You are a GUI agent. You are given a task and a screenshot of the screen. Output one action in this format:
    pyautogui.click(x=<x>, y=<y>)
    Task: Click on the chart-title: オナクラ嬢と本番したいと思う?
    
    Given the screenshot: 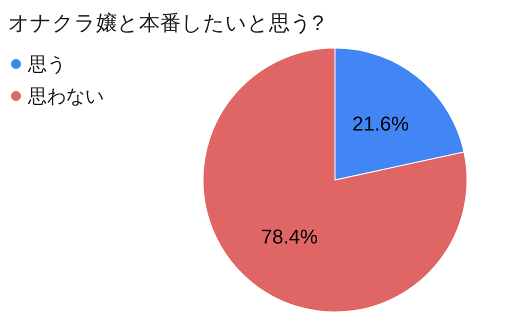 What is the action you would take?
    pyautogui.click(x=166, y=23)
    